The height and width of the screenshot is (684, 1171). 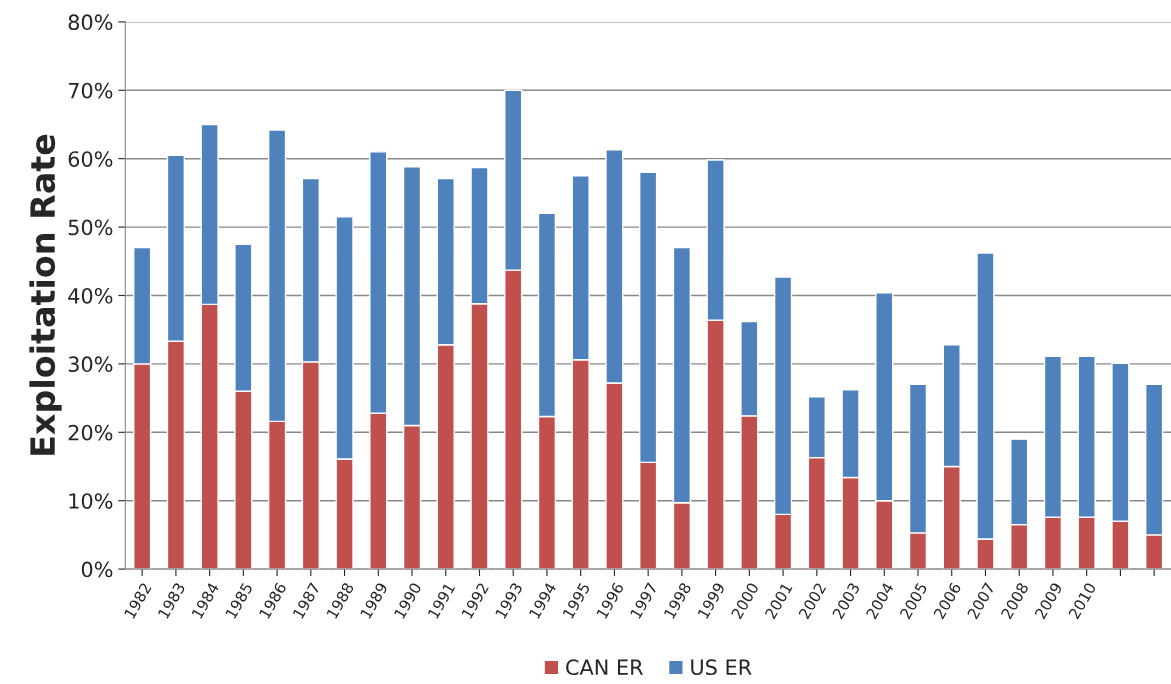 What do you see at coordinates (45, 294) in the screenshot?
I see `y-axis-title: Exploitation Rate` at bounding box center [45, 294].